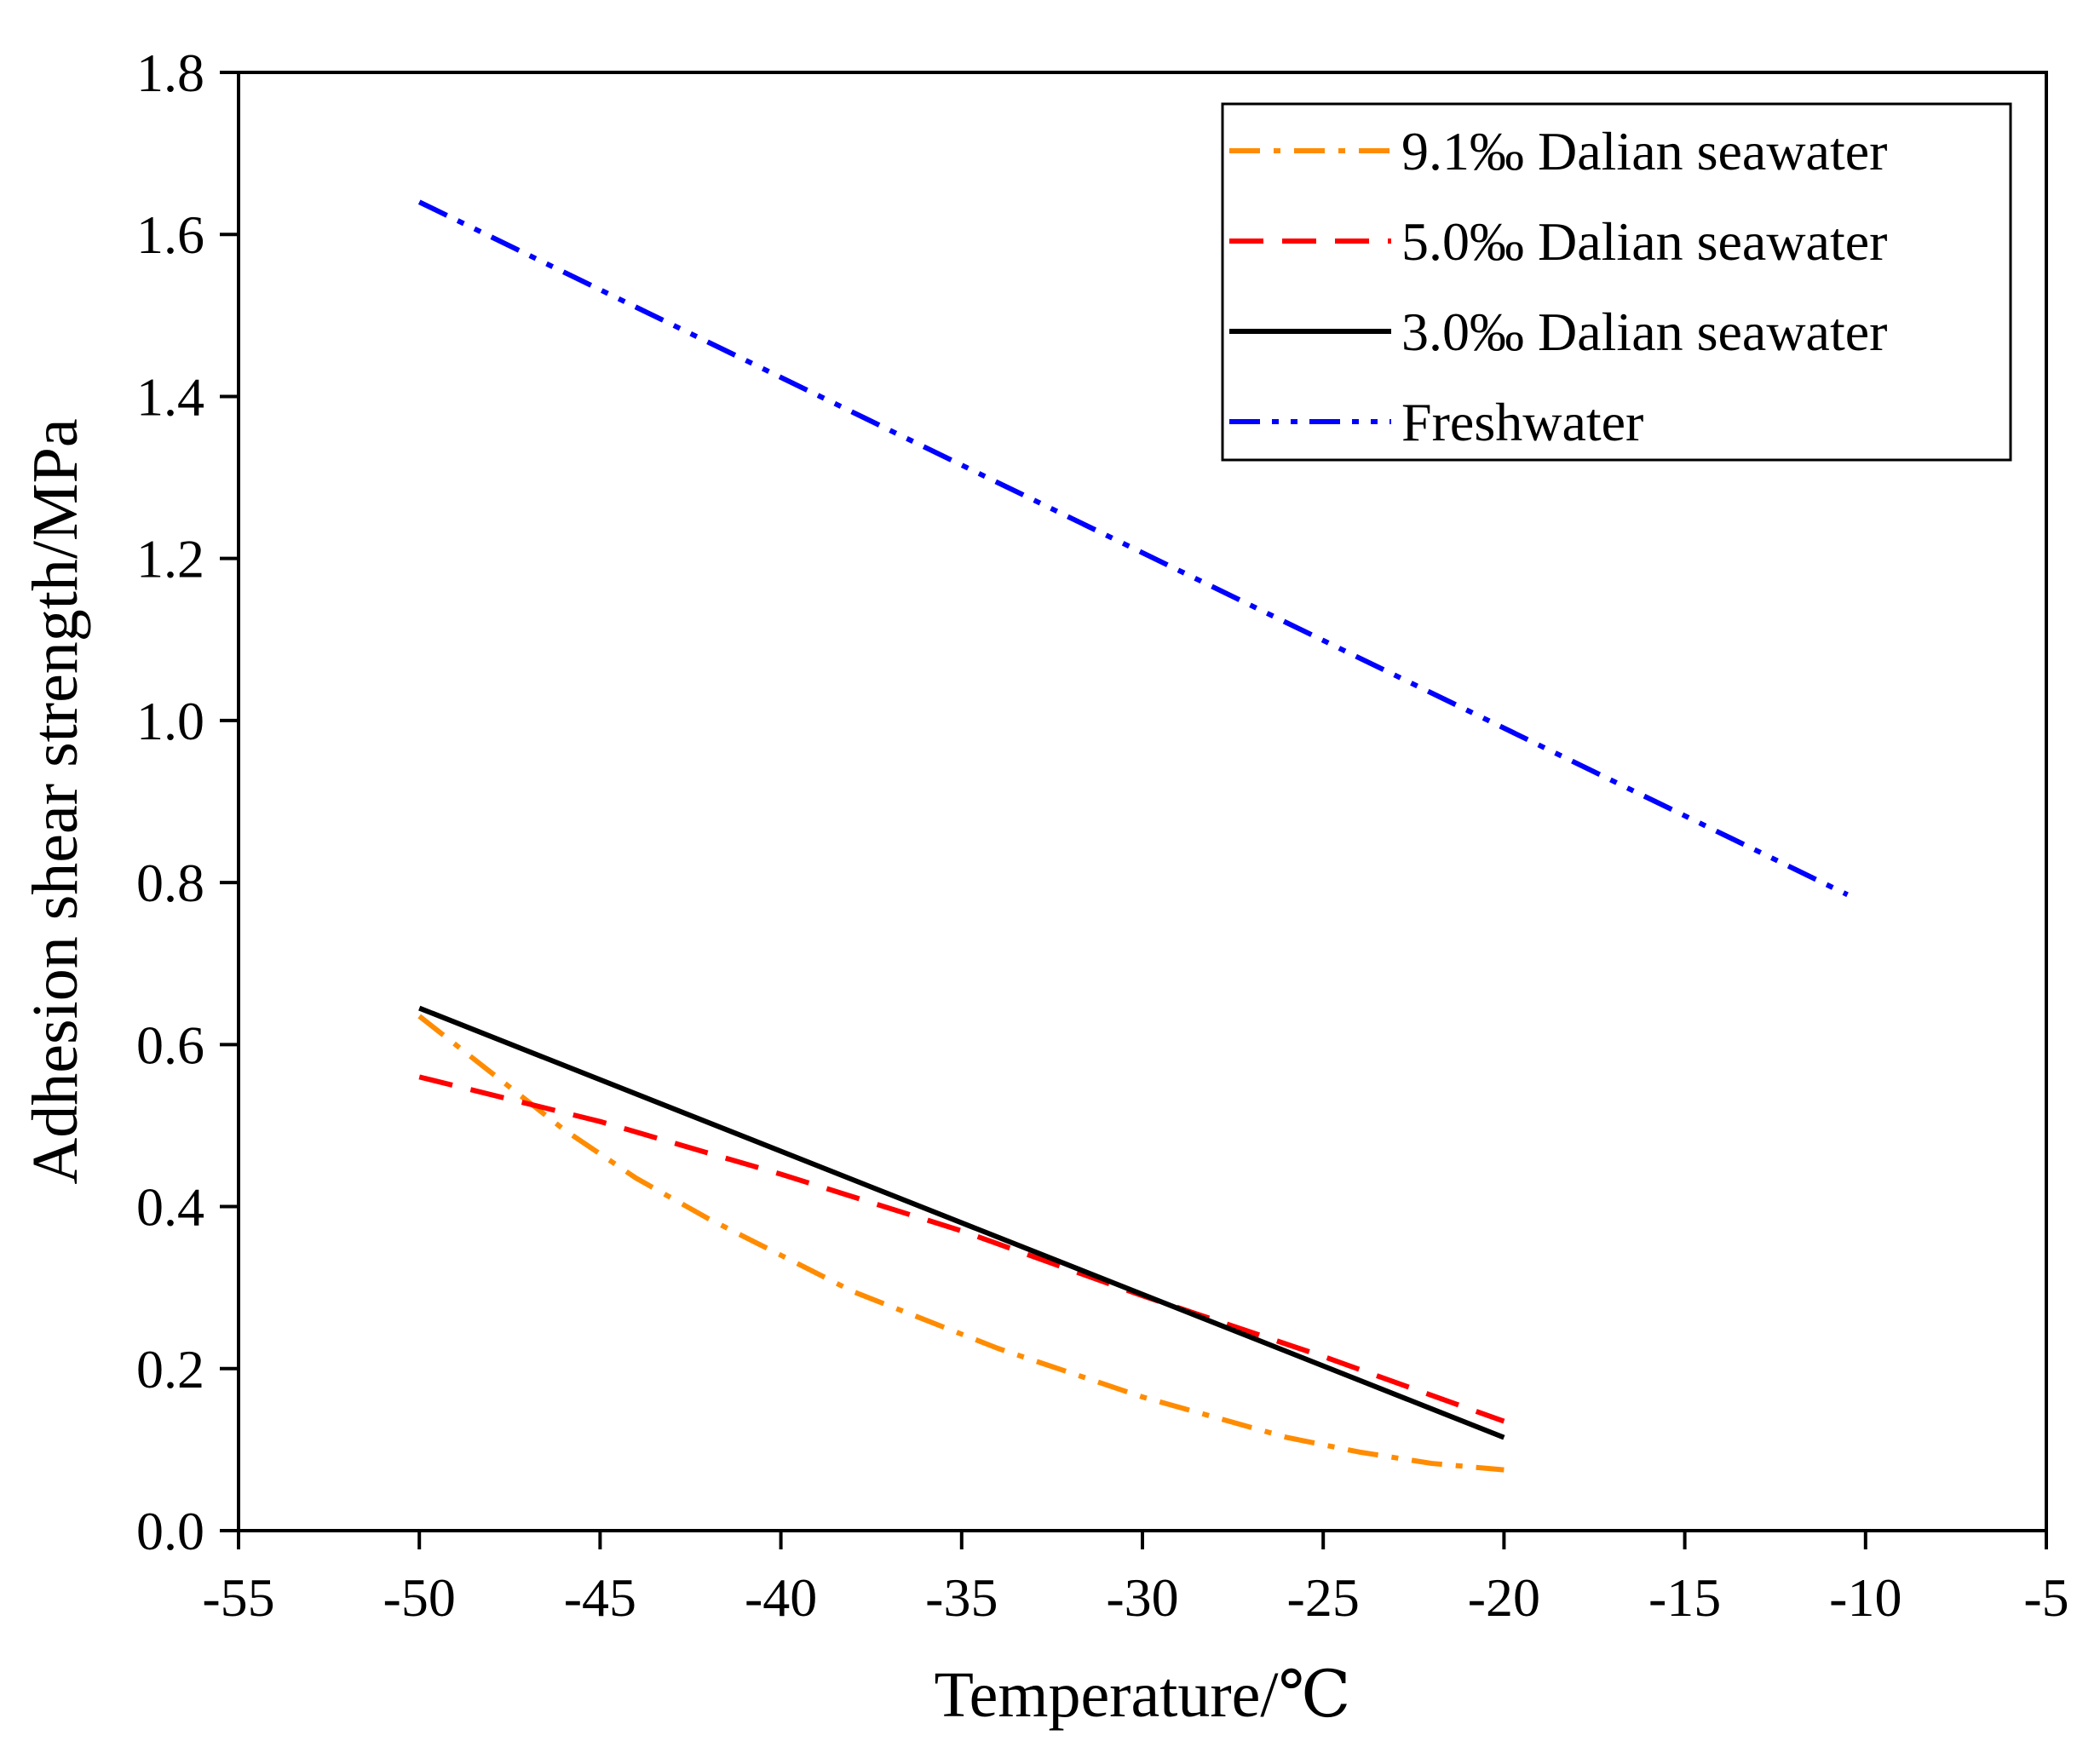  I want to click on legend-label-3: Freshwater, so click(1522, 422).